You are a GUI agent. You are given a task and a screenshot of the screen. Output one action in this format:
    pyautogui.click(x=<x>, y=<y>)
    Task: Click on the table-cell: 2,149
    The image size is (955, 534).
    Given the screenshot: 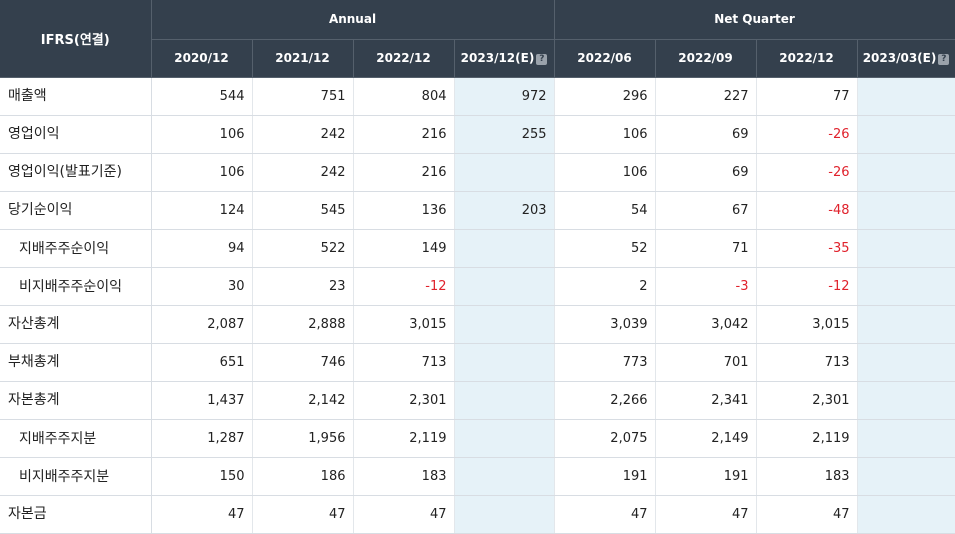 What is the action you would take?
    pyautogui.click(x=706, y=438)
    